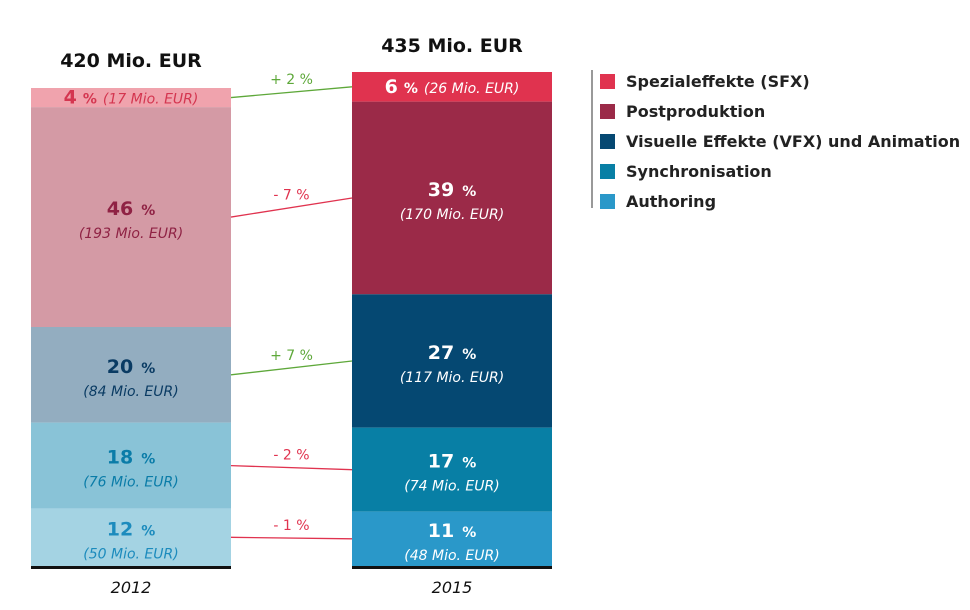  Describe the element at coordinates (291, 356) in the screenshot. I see `change-label-3: + 7 %` at that location.